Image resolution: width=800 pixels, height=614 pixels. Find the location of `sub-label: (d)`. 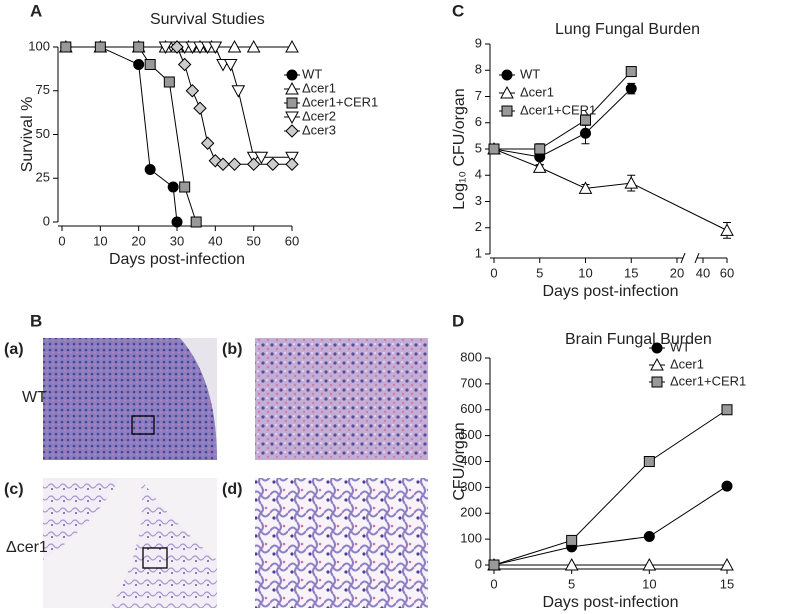

sub-label: (d) is located at coordinates (232, 489).